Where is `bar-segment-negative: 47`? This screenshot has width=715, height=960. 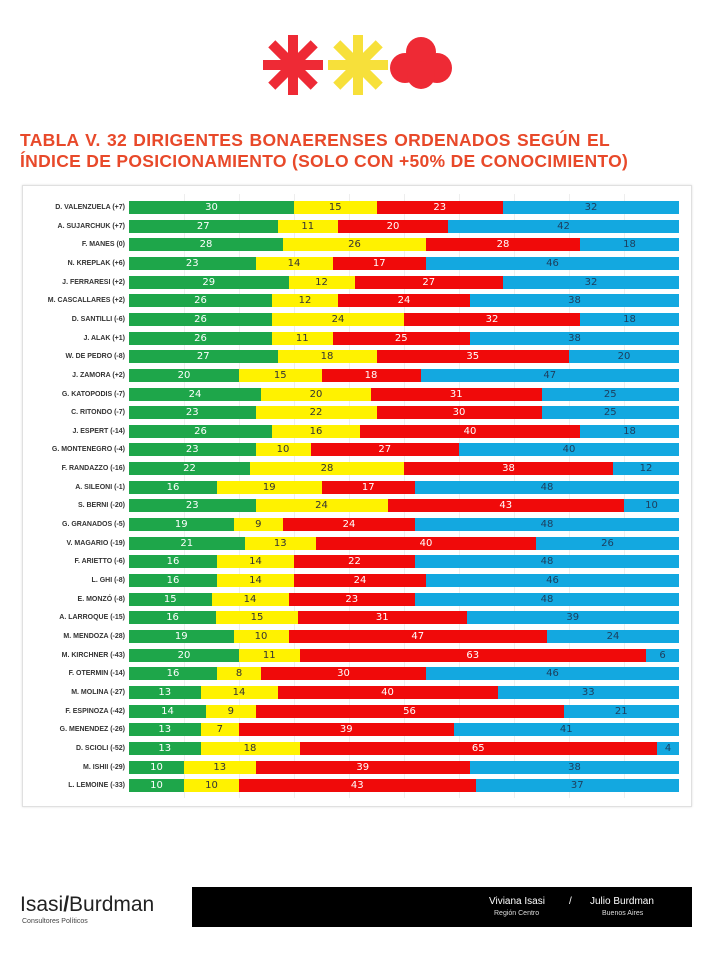 bar-segment-negative: 47 is located at coordinates (417, 636).